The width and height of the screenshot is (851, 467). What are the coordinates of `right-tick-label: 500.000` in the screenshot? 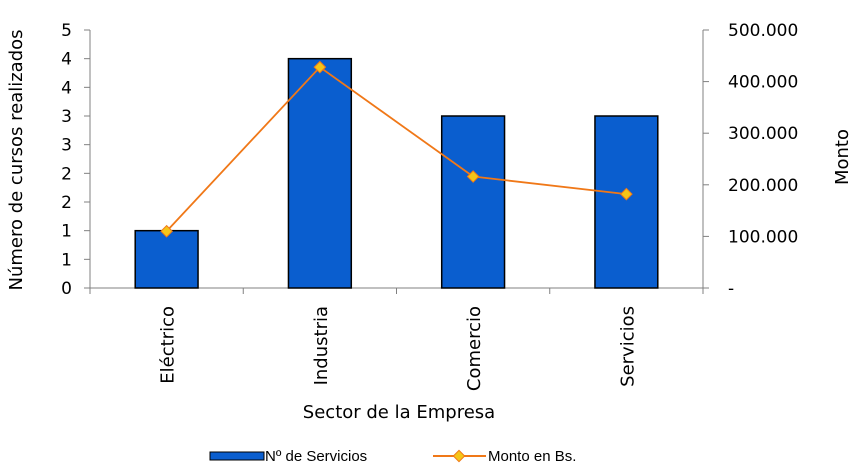 It's located at (763, 31).